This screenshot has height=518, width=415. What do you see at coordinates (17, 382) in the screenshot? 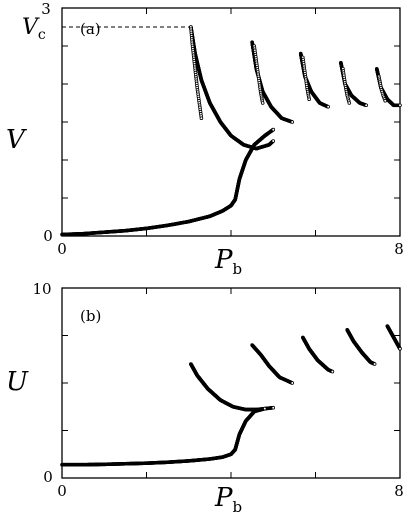
I see `panel-b-ylabel: U` at bounding box center [17, 382].